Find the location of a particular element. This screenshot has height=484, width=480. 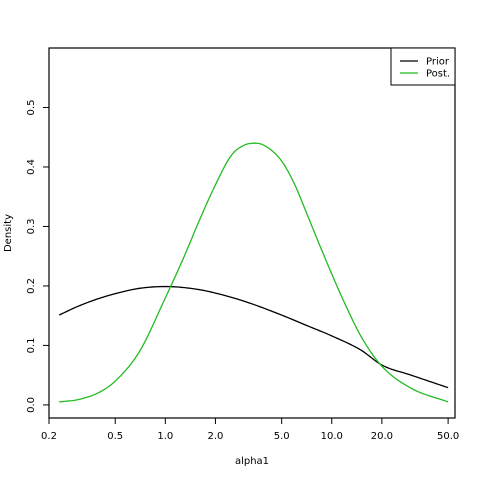

y-tick-label: 0.4 is located at coordinates (31, 167).